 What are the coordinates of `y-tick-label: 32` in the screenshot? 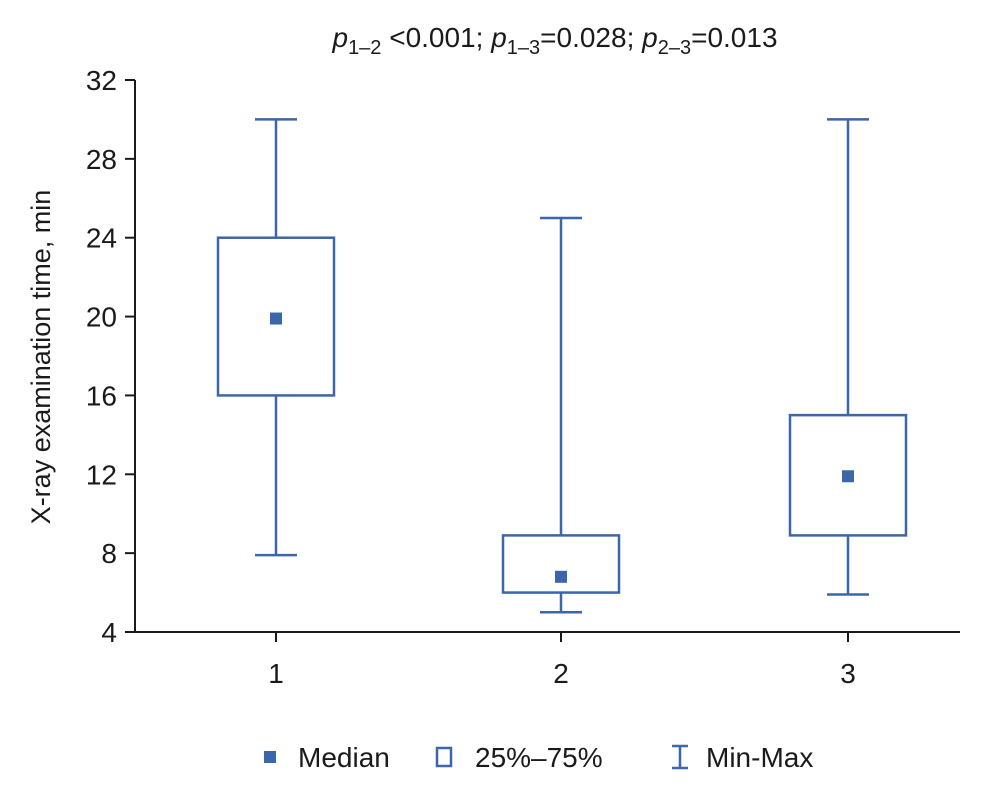 It's located at (101, 80).